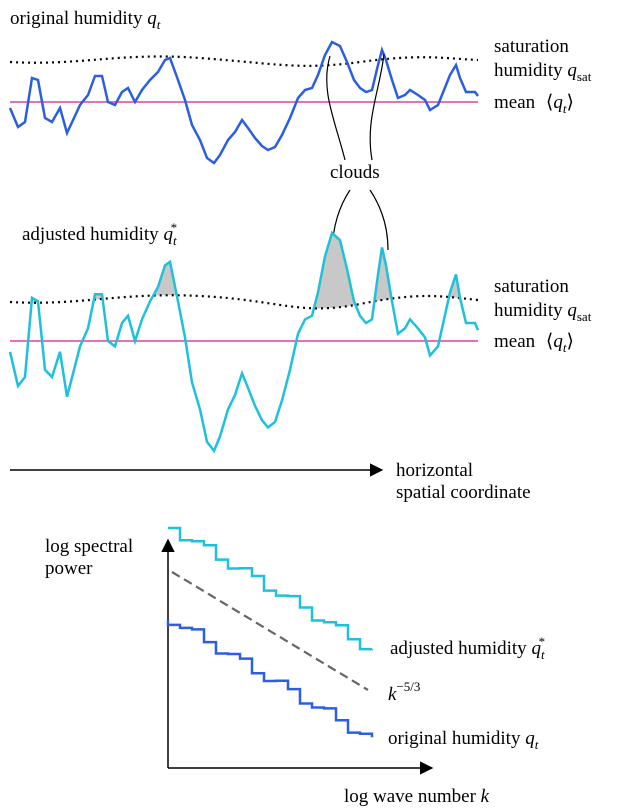 This screenshot has width=619, height=808. I want to click on spectrum-label: adjusted humidity qt*, so click(467, 648).